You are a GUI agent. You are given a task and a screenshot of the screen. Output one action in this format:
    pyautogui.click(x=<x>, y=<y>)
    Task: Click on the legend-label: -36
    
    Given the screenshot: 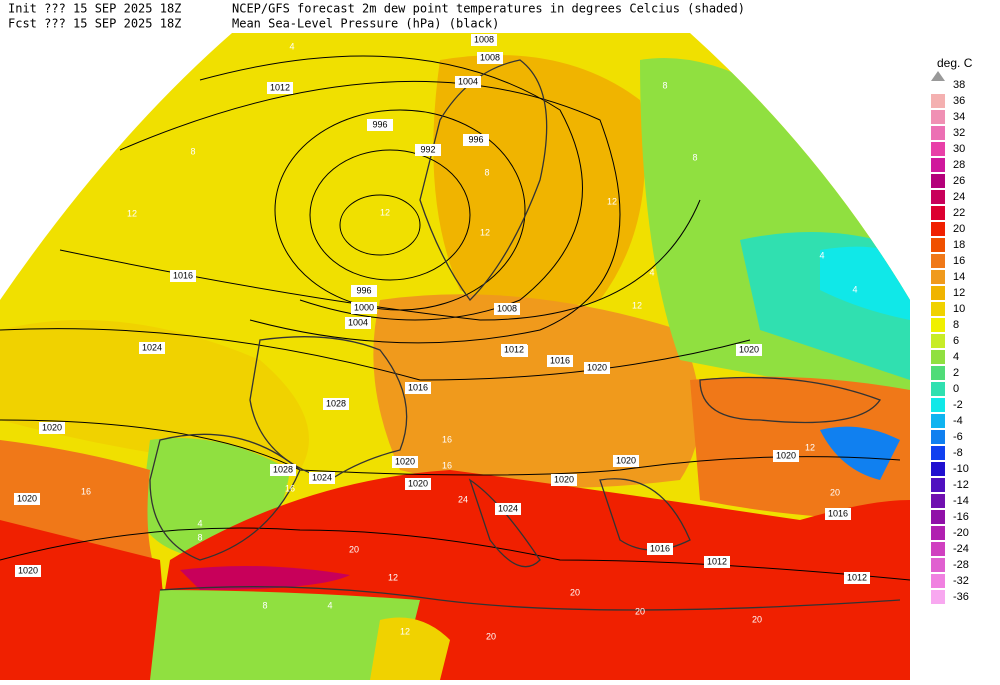 What is the action you would take?
    pyautogui.click(x=961, y=597)
    